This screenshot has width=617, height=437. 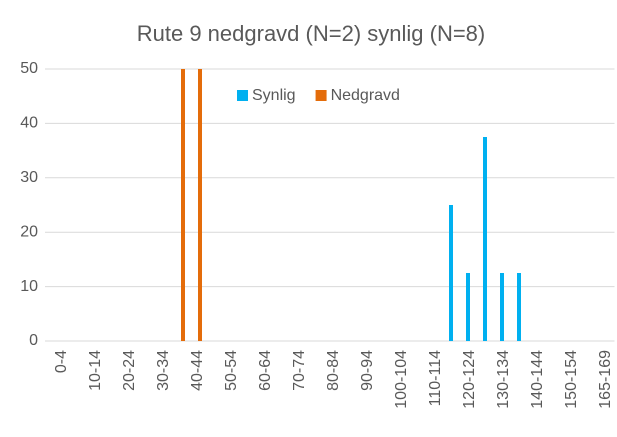 What do you see at coordinates (61, 361) in the screenshot?
I see `x-tick-label: 0-4` at bounding box center [61, 361].